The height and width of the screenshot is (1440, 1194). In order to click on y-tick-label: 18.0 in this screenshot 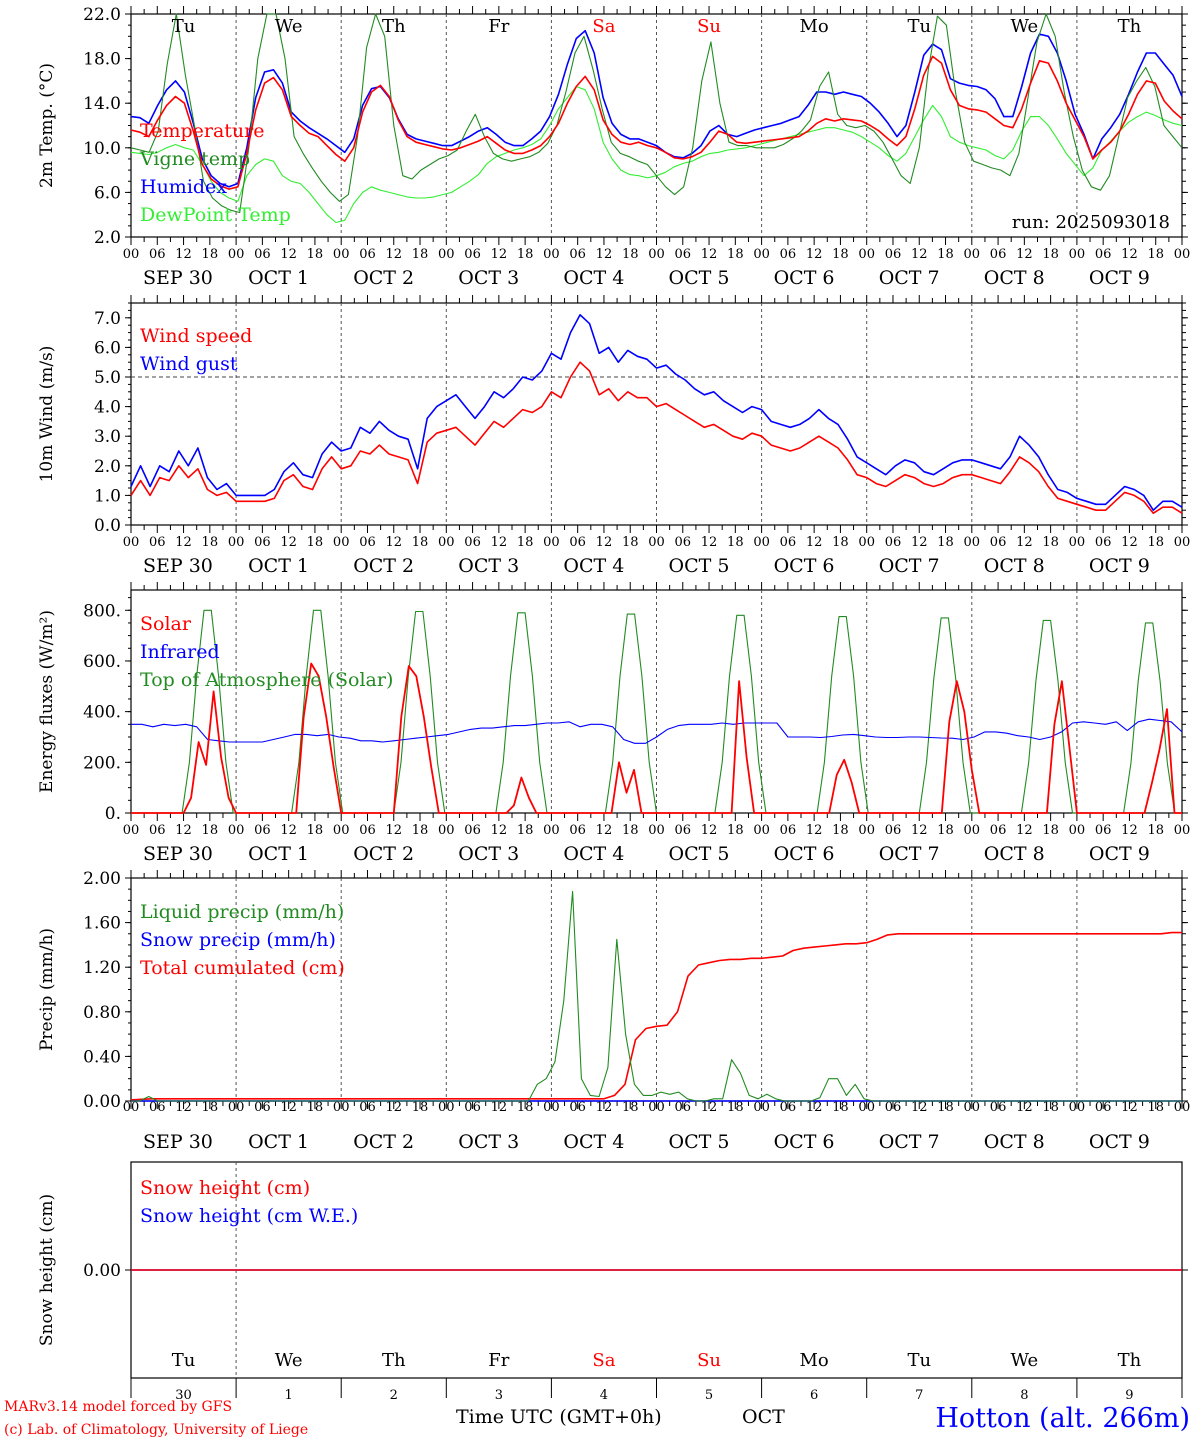, I will do `click(102, 60)`.